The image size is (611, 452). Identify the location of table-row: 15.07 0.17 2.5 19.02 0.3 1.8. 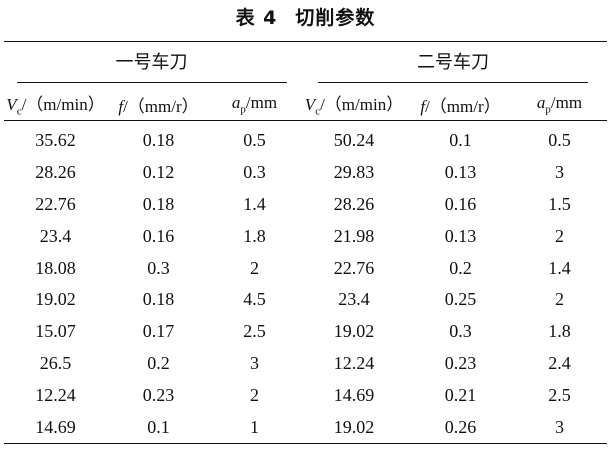
(305, 332).